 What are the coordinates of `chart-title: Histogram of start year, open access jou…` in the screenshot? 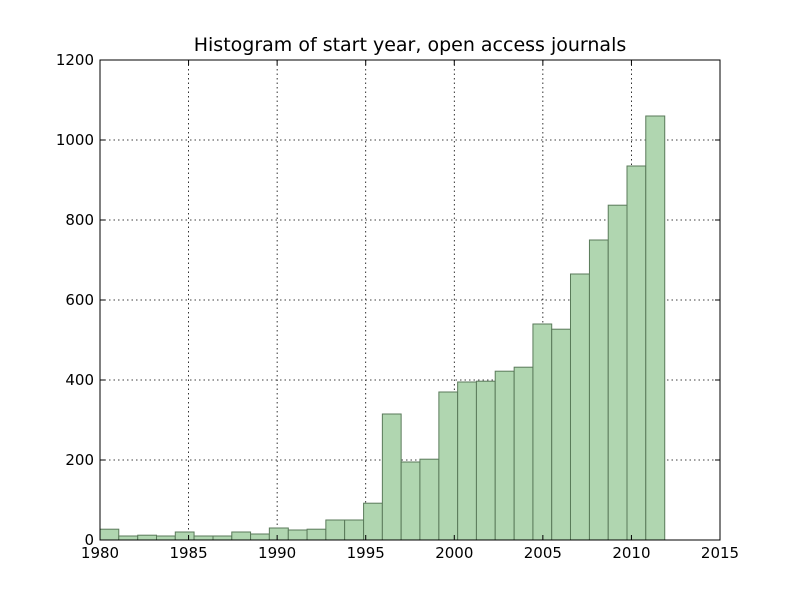 It's located at (410, 45).